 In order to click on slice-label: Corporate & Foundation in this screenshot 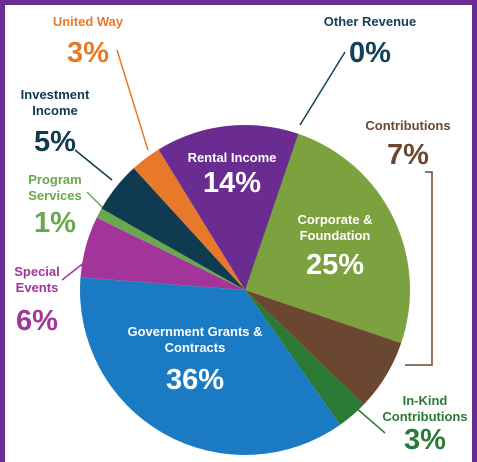, I will do `click(335, 227)`.